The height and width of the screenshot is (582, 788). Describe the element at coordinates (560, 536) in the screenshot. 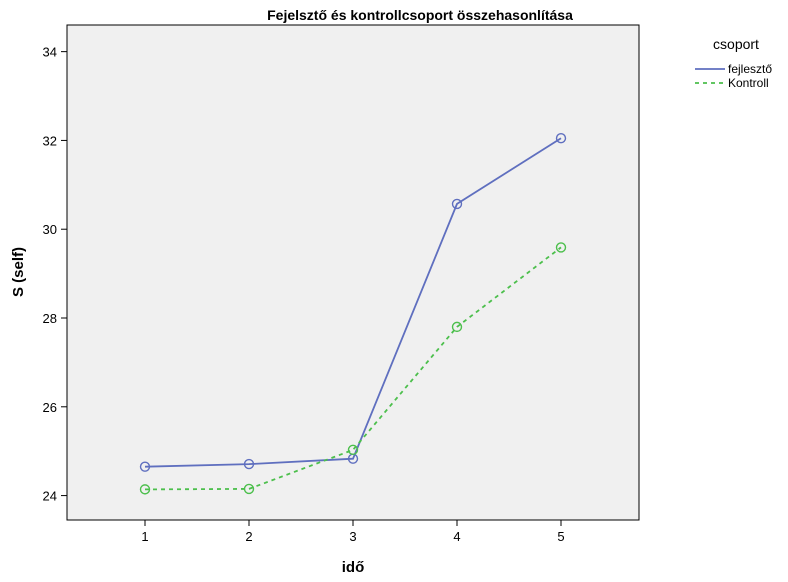

I see `x-tick-label-5: 5` at that location.